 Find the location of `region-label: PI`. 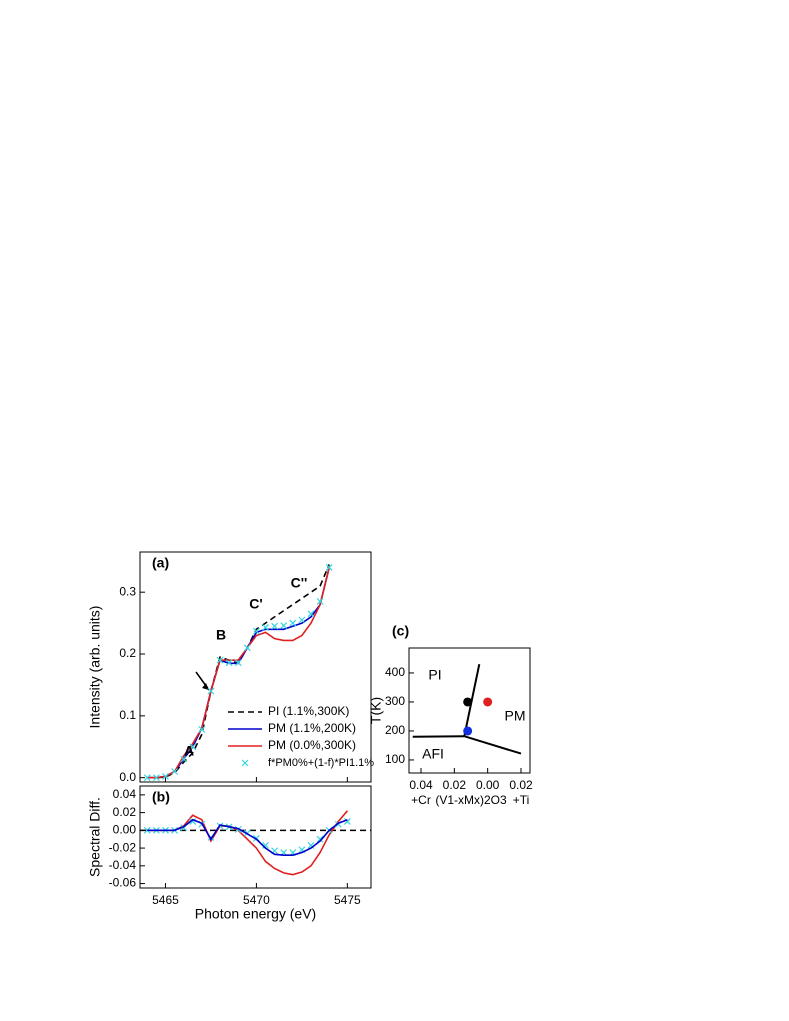

region-label: PI is located at coordinates (434, 675).